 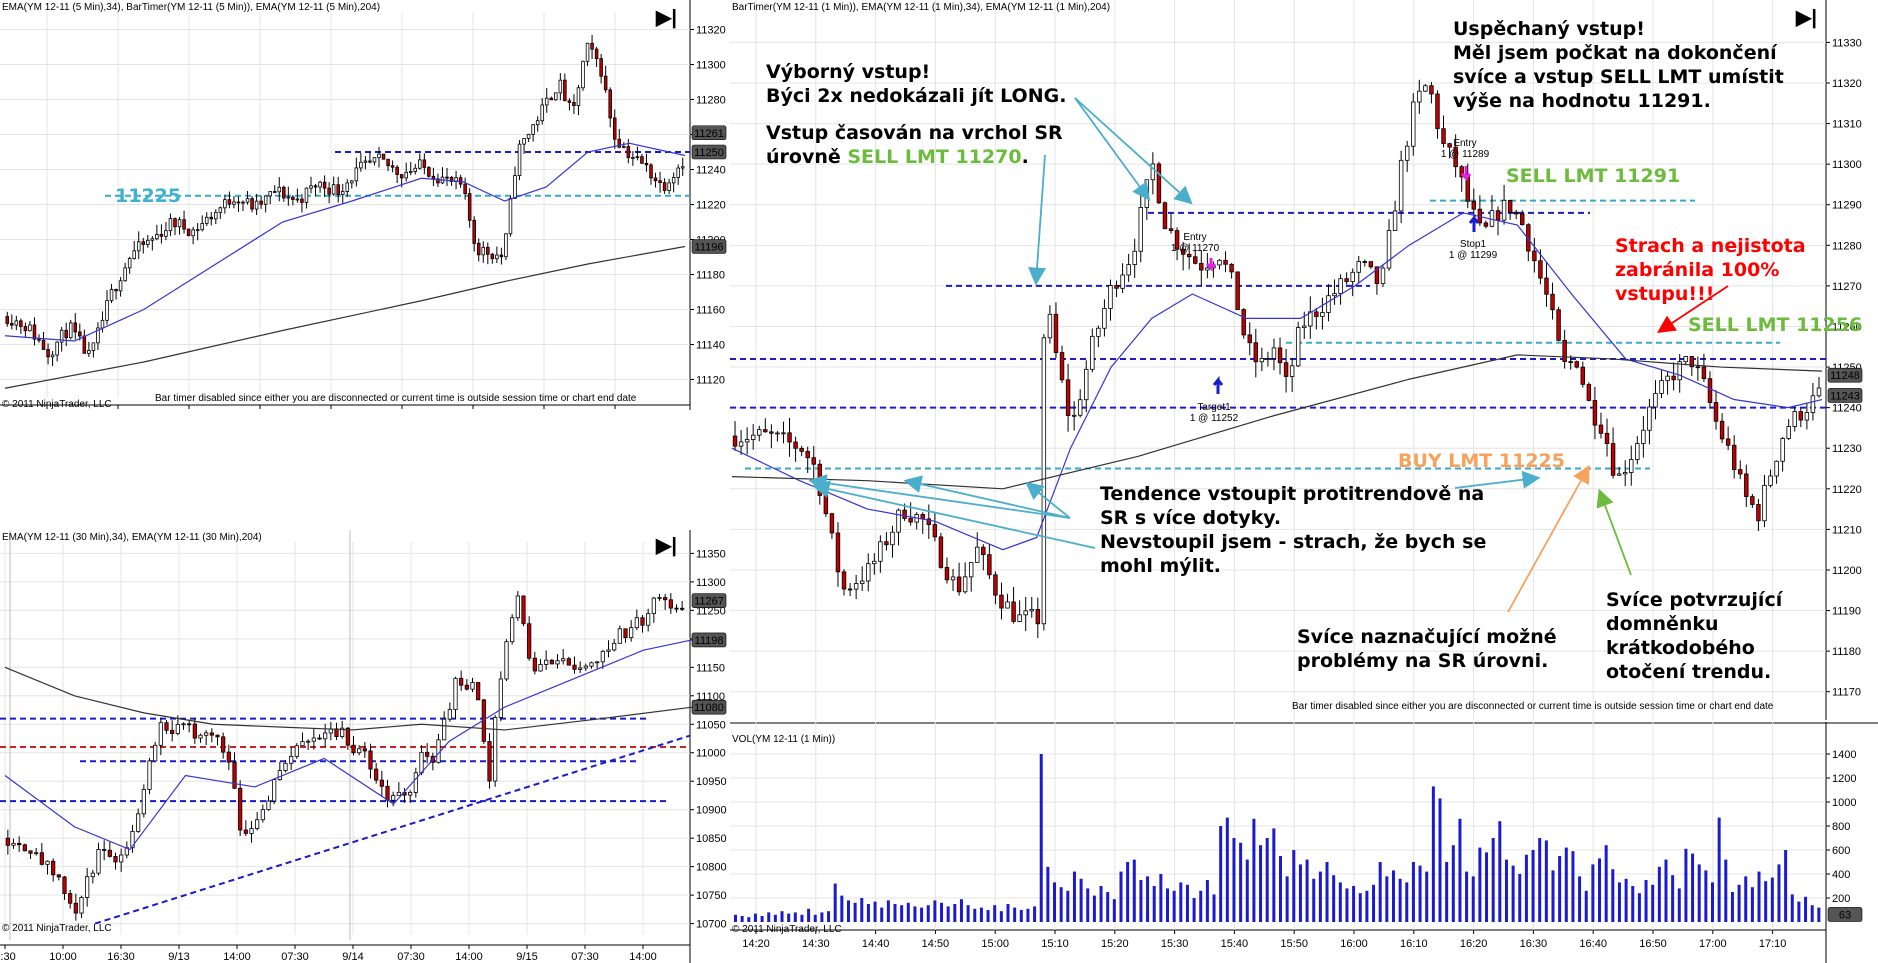 What do you see at coordinates (1593, 176) in the screenshot?
I see `annotation-sell-11291: SELL LMT 11291` at bounding box center [1593, 176].